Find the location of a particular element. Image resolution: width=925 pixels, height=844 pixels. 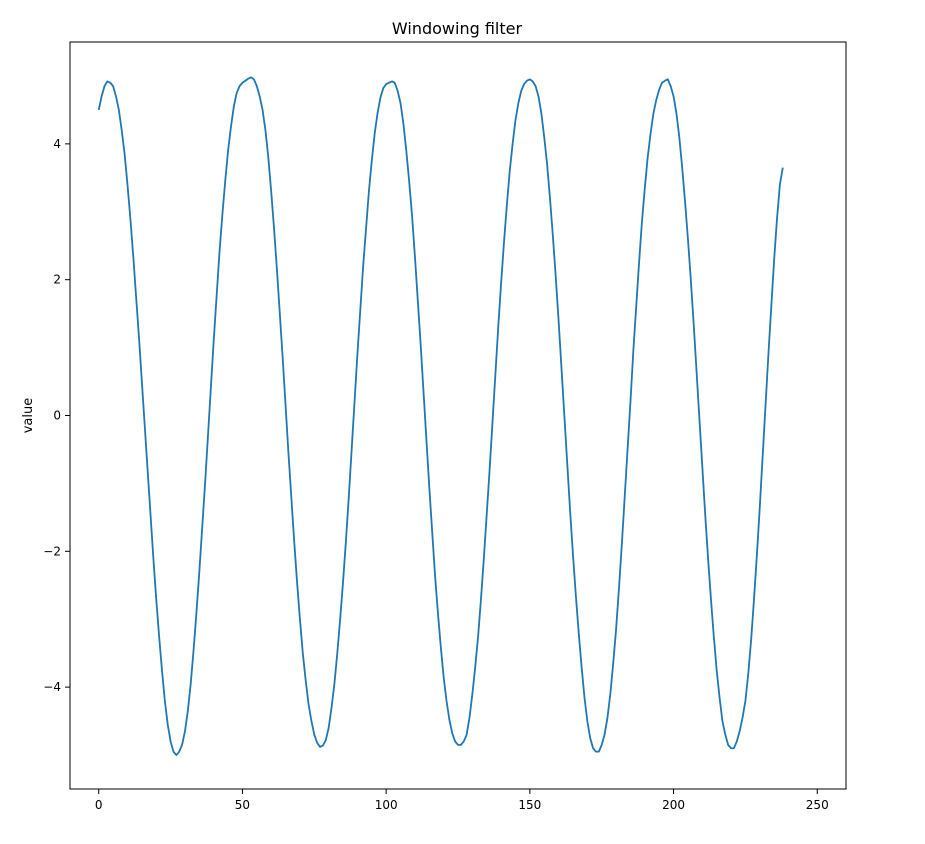

x-tick-label: 100 is located at coordinates (386, 805).